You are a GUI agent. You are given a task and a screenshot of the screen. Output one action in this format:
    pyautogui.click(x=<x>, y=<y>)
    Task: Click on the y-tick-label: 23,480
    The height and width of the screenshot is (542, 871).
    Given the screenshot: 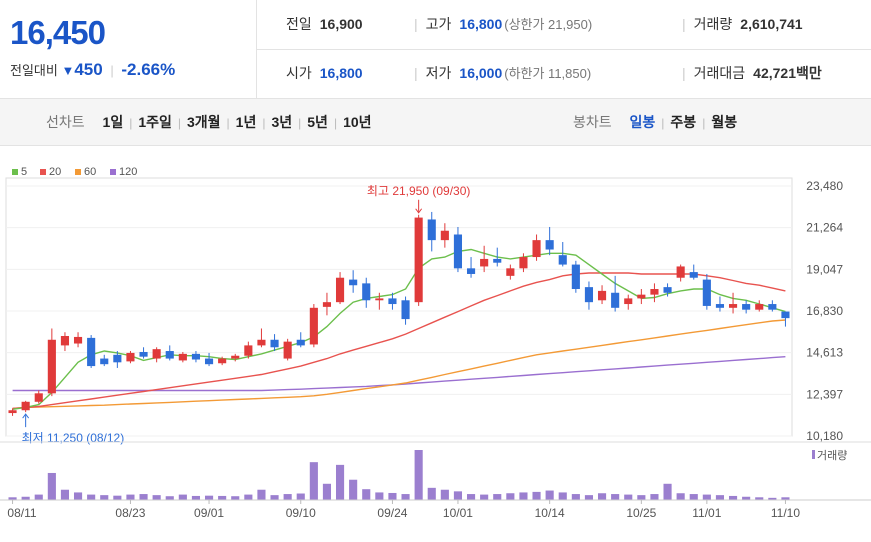 What is the action you would take?
    pyautogui.click(x=824, y=186)
    